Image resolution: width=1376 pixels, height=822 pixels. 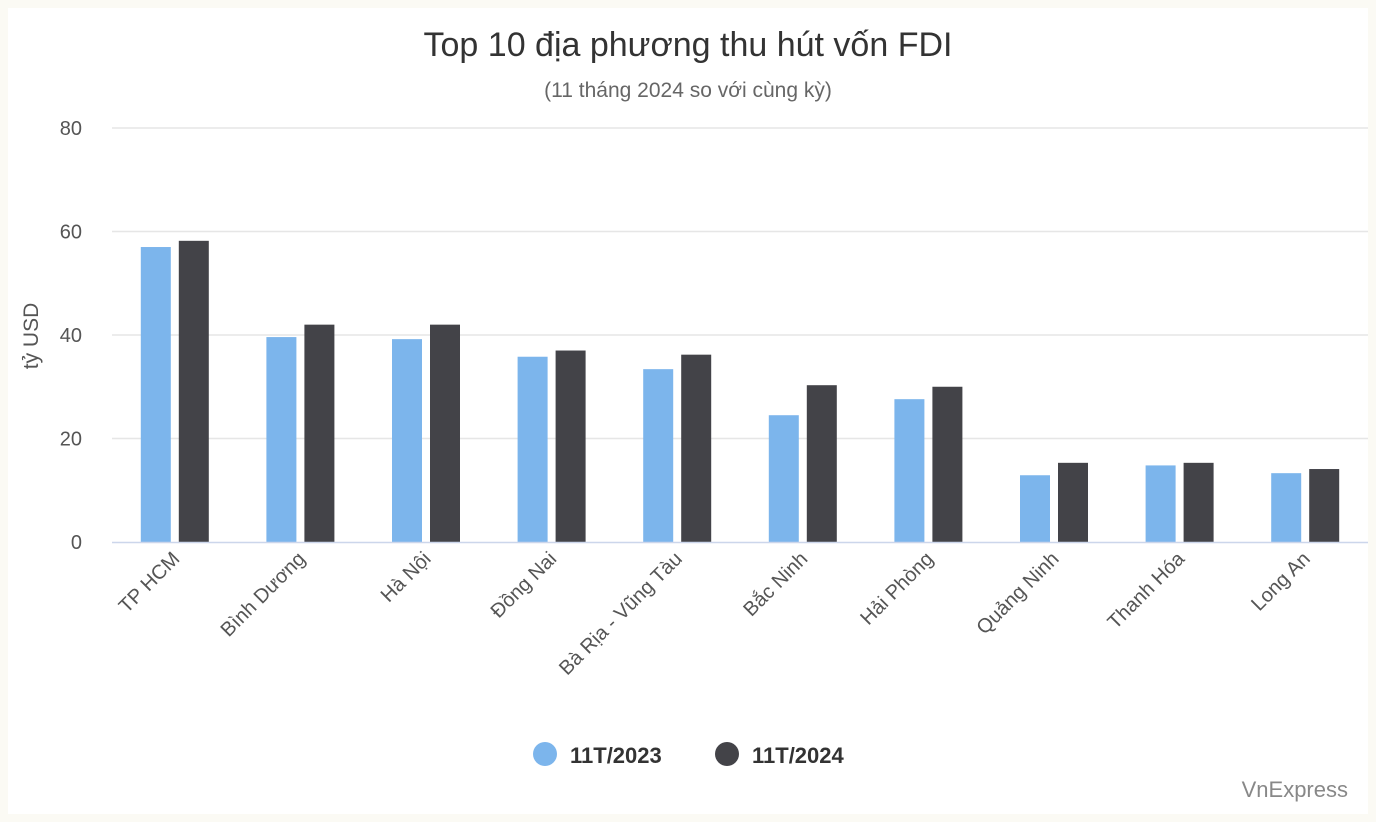 What do you see at coordinates (31, 336) in the screenshot?
I see `y-axis-label: tỷ USD` at bounding box center [31, 336].